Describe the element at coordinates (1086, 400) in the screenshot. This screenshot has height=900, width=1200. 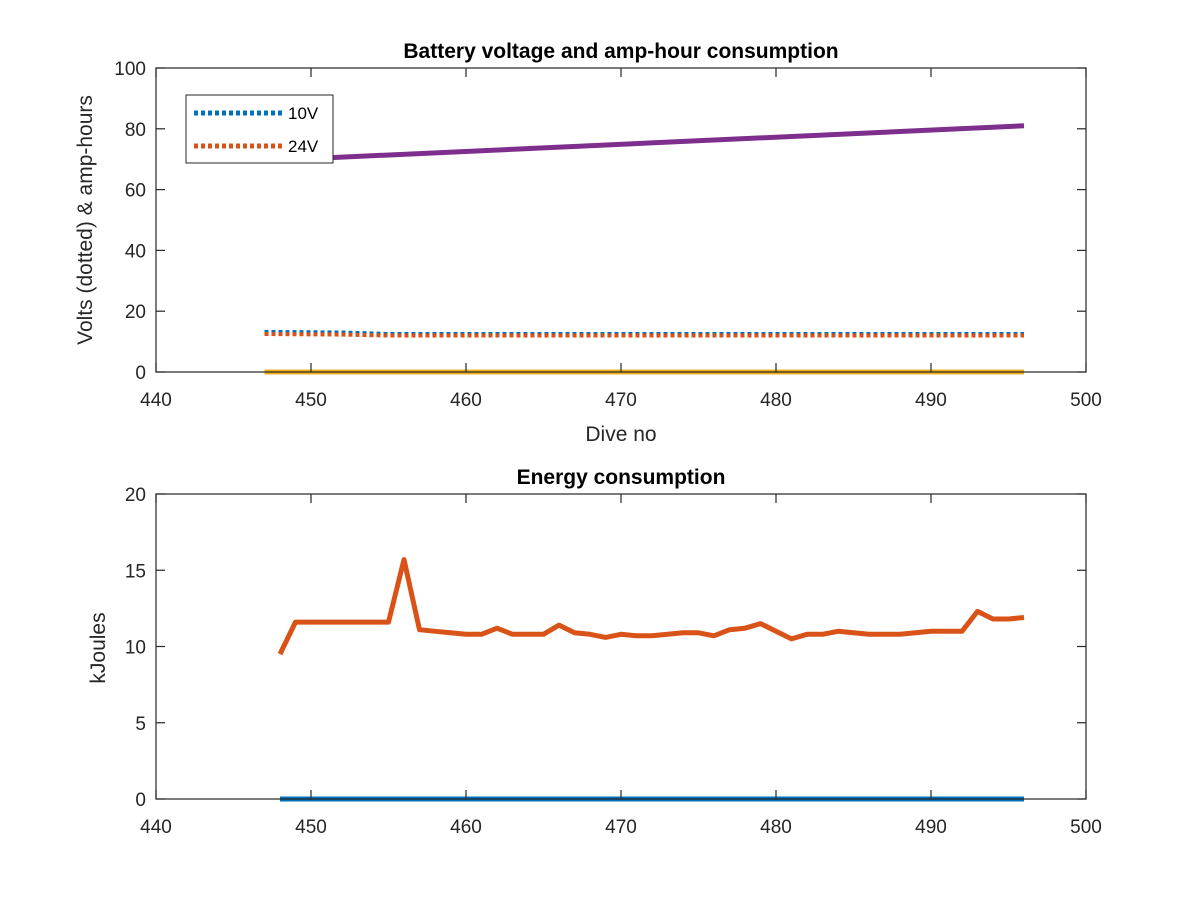
I see `voltage-xtick-label: 500` at that location.